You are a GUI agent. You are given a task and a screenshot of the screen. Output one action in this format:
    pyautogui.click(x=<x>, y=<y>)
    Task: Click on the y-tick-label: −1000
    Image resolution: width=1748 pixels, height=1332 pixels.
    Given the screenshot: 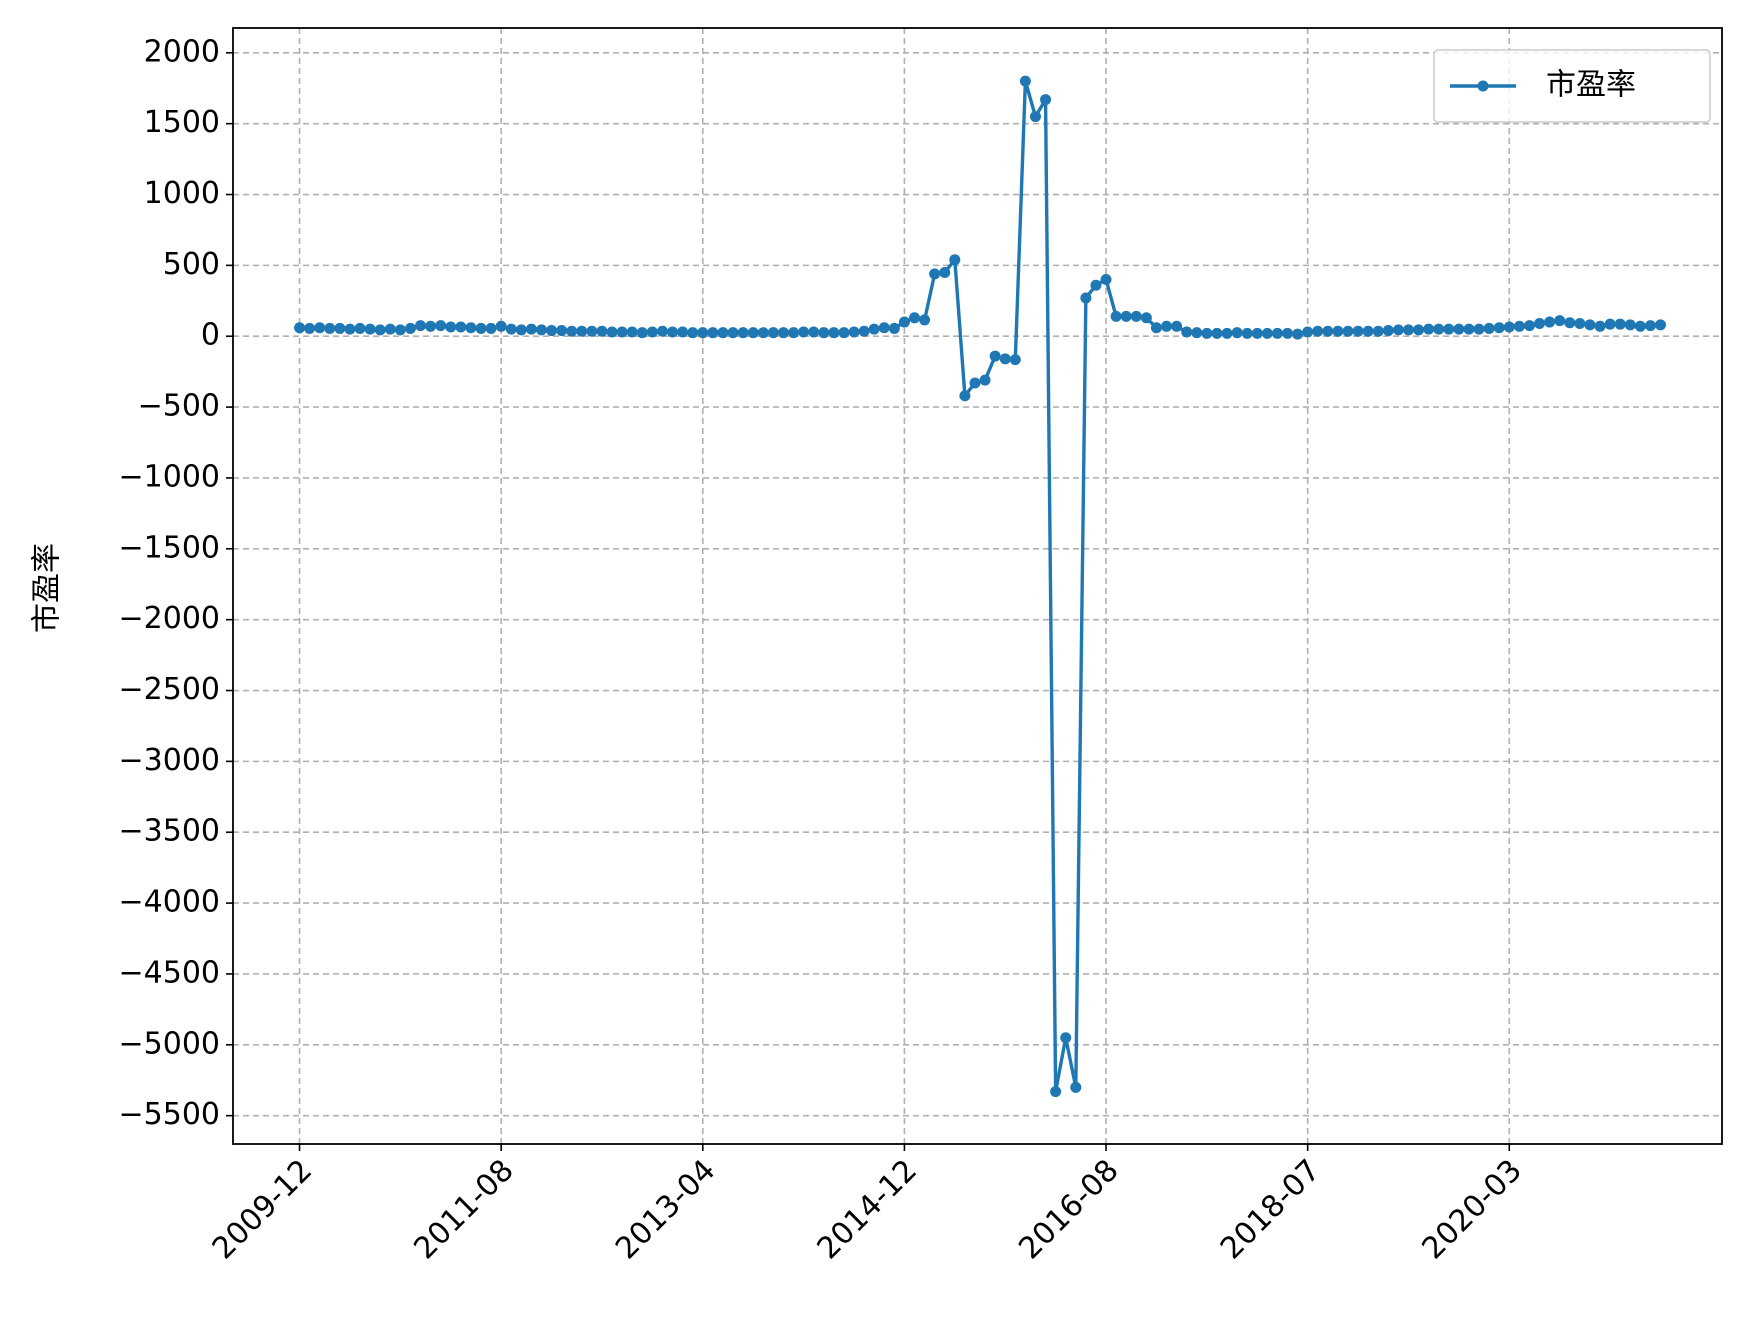 What is the action you would take?
    pyautogui.click(x=169, y=476)
    